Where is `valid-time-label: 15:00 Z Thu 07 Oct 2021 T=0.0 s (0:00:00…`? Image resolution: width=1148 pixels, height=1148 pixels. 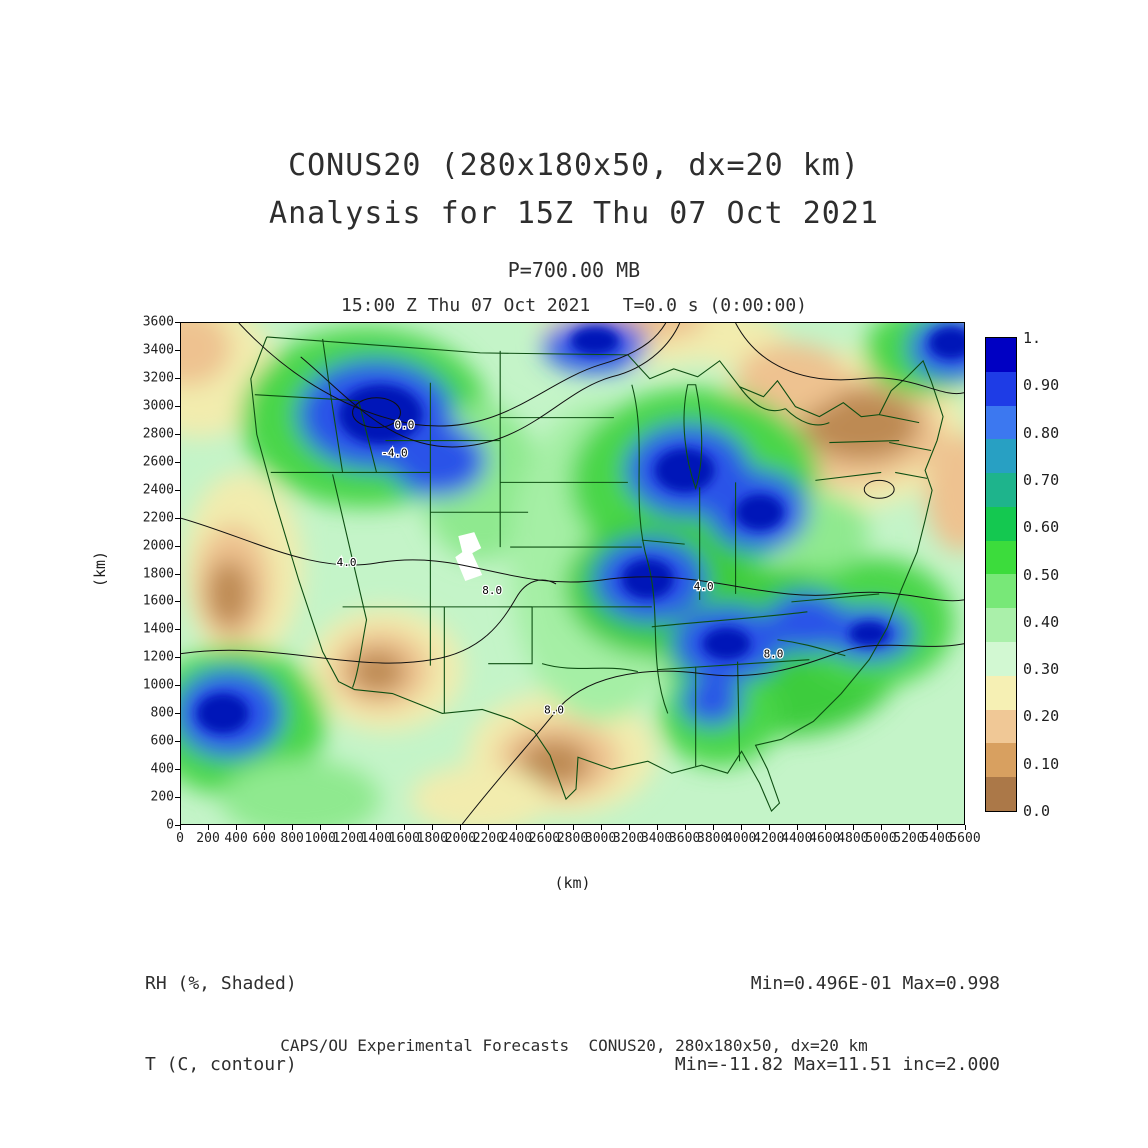
valid-time-label: 15:00 Z Thu 07 Oct 2021 T=0.0 s (0:00:00… is located at coordinates (574, 305).